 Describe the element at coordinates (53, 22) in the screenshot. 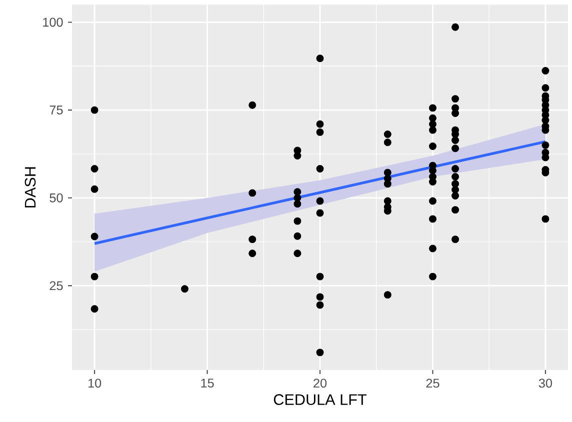

I see `y-tick-label: 100` at that location.